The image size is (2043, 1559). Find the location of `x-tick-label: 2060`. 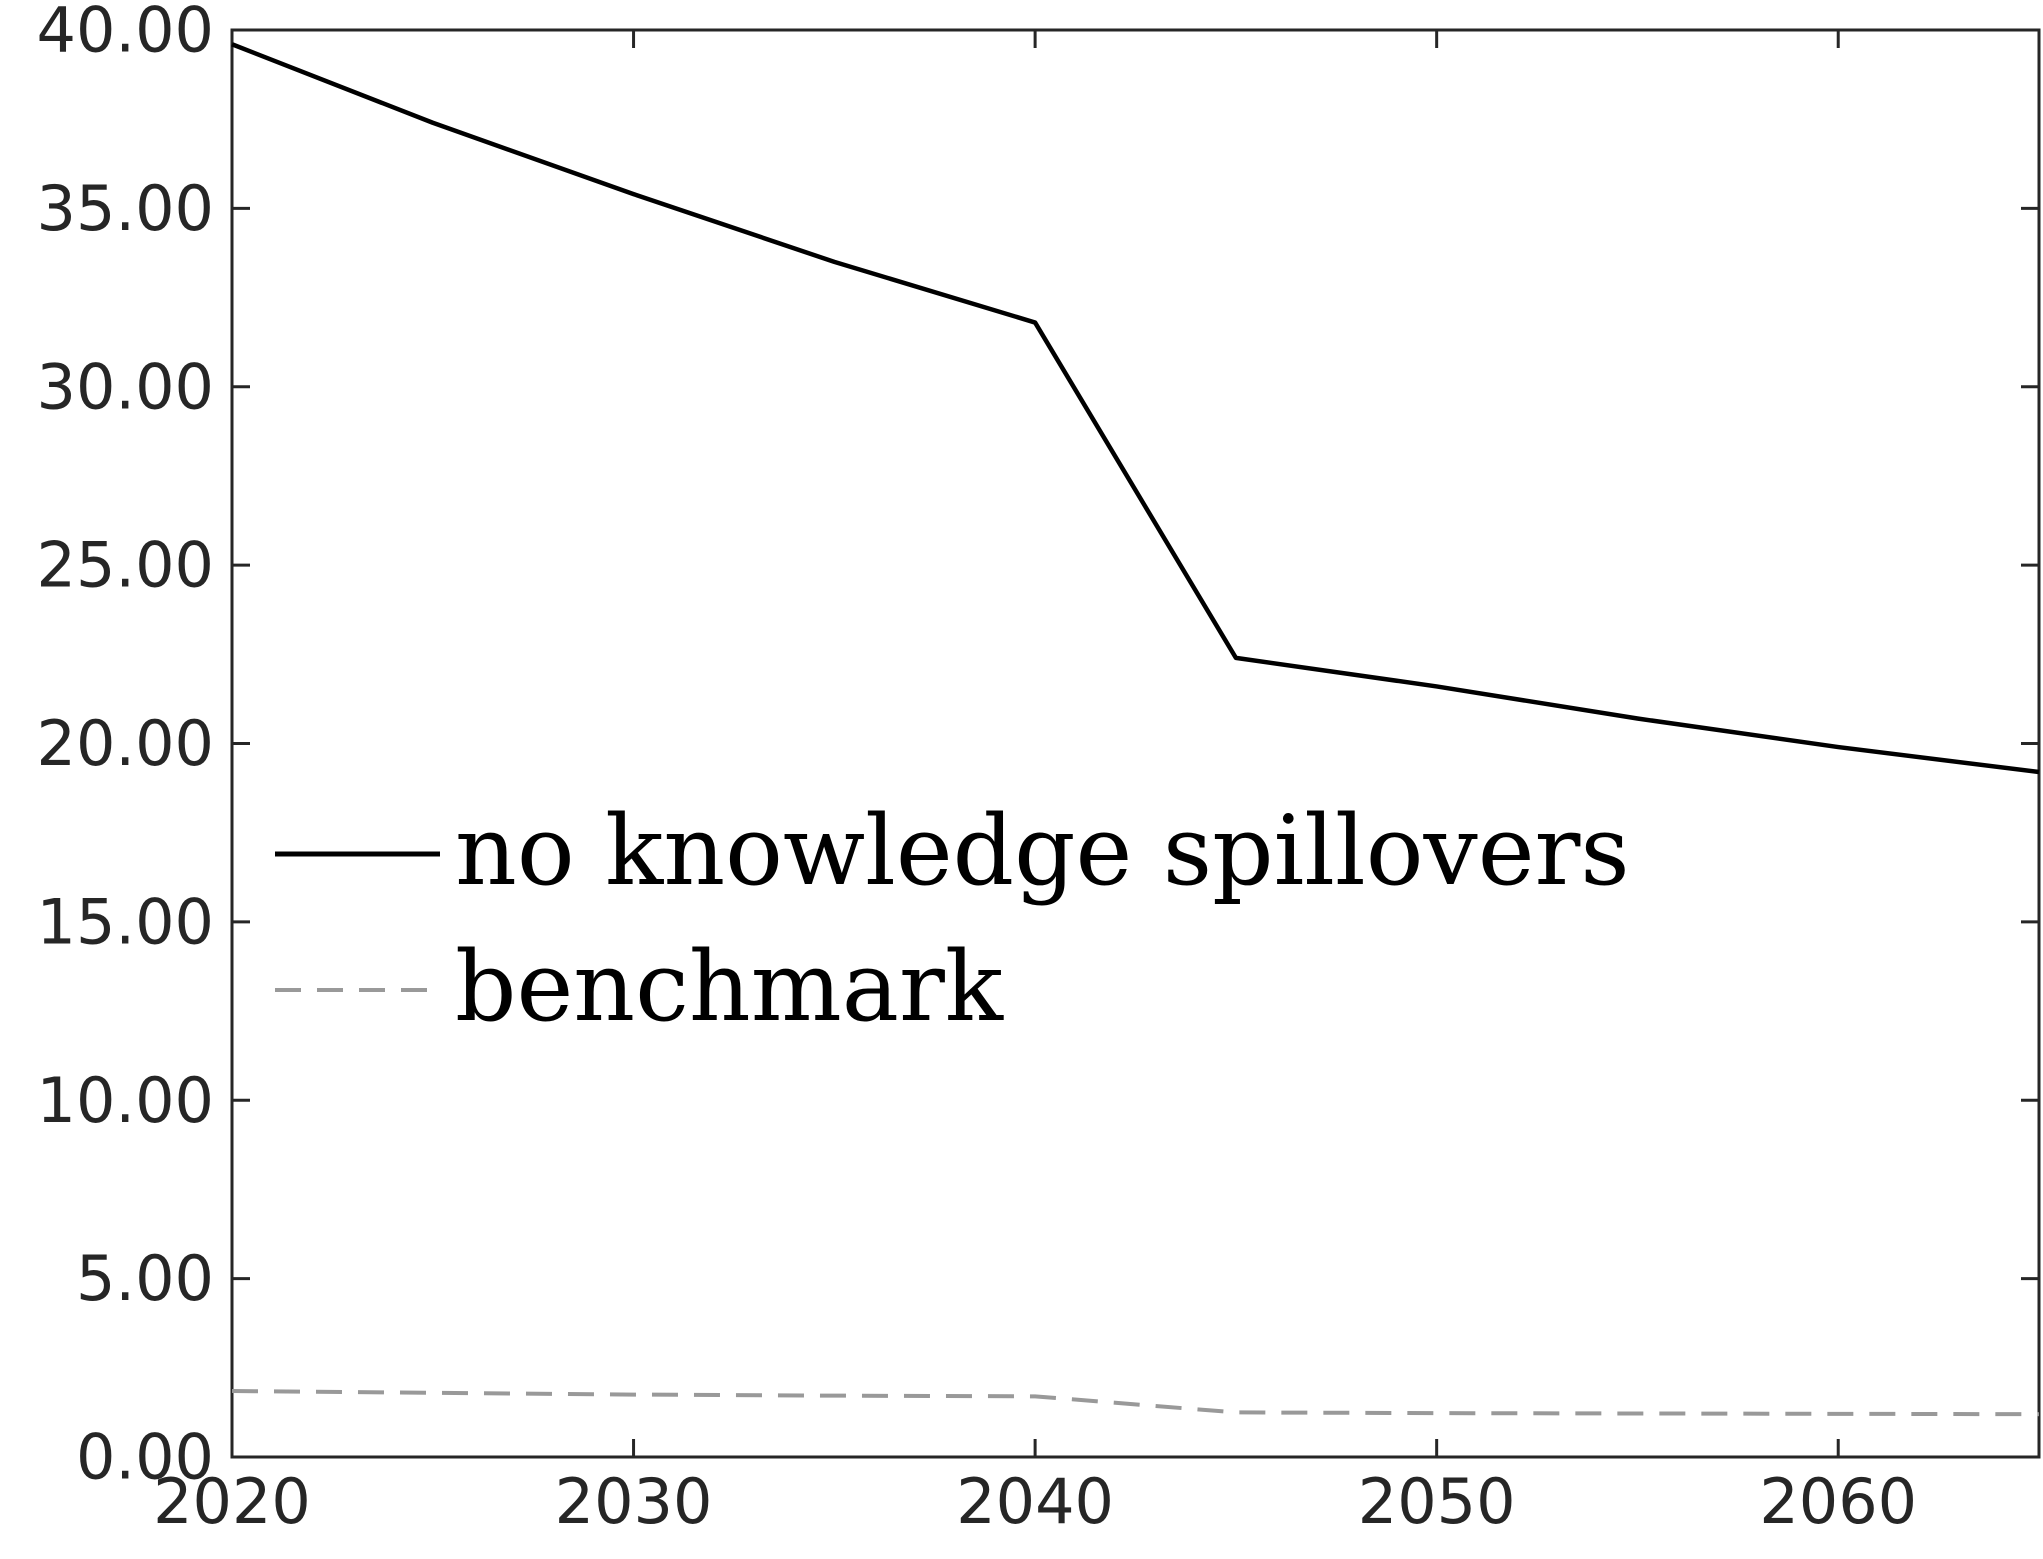

x-tick-label: 2060 is located at coordinates (1838, 1501).